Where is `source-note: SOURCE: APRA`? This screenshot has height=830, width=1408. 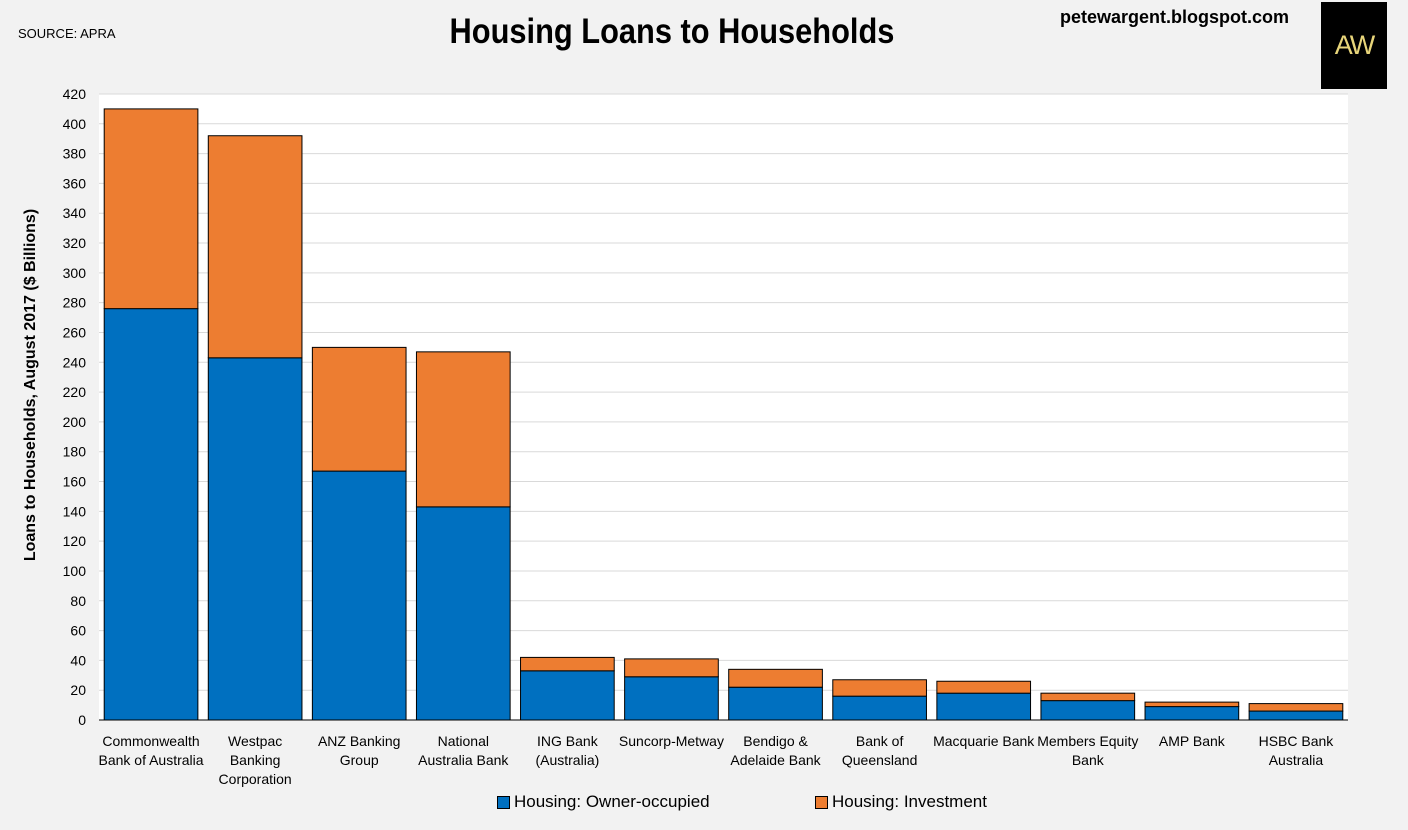 source-note: SOURCE: APRA is located at coordinates (67, 33).